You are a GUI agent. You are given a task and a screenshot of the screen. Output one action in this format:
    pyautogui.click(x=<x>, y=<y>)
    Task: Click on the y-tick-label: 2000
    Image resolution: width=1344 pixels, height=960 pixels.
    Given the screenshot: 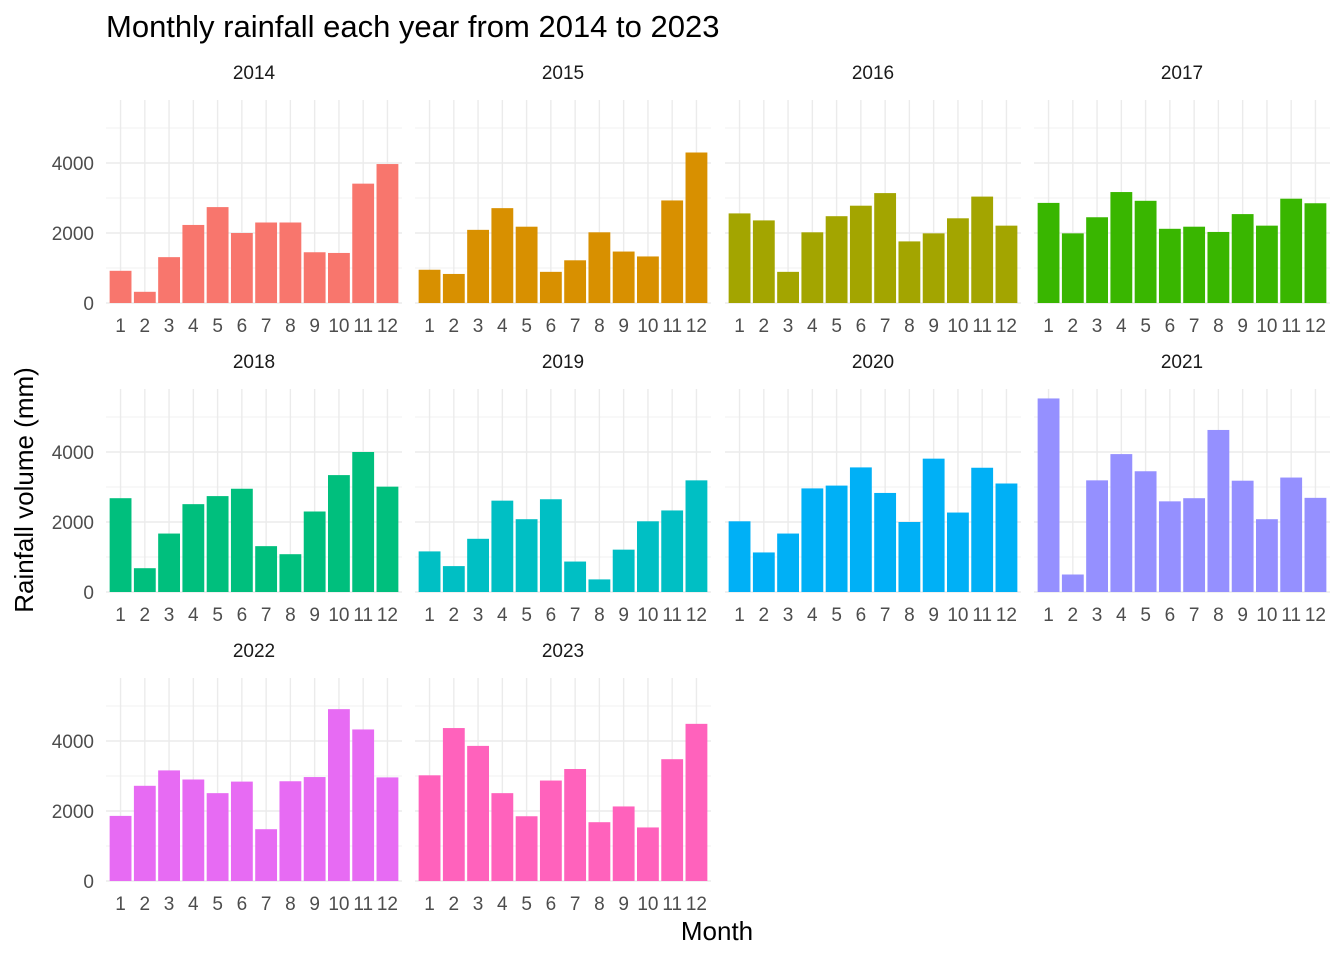 What is the action you would take?
    pyautogui.click(x=73, y=523)
    